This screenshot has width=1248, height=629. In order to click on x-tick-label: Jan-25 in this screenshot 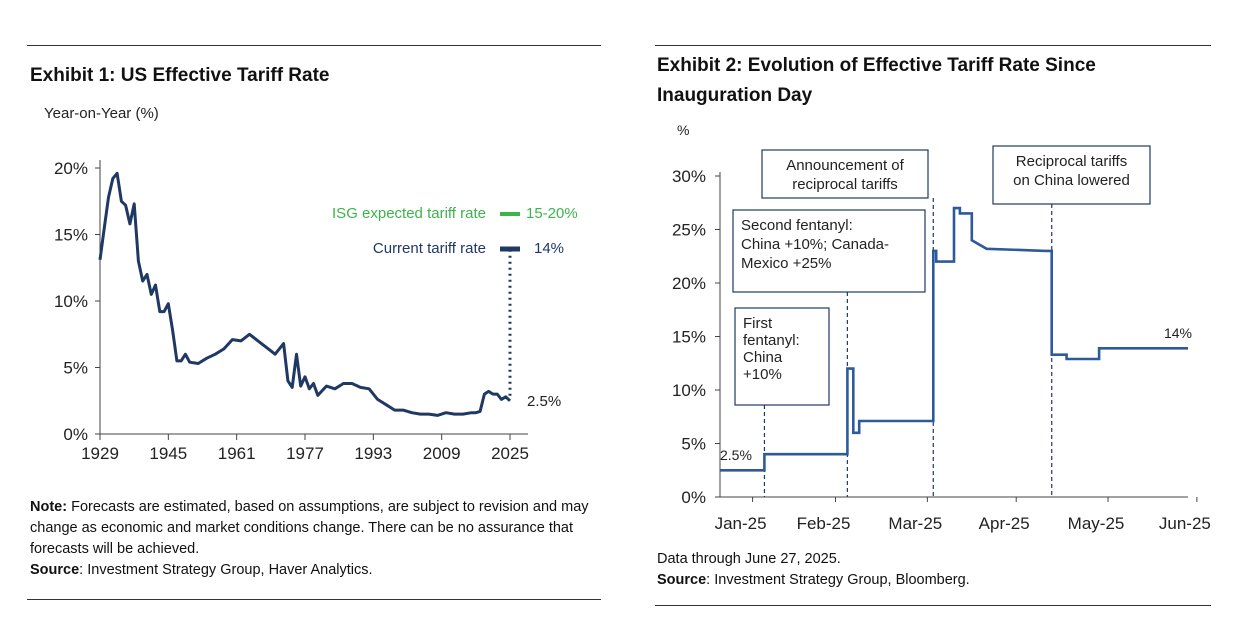, I will do `click(741, 523)`.